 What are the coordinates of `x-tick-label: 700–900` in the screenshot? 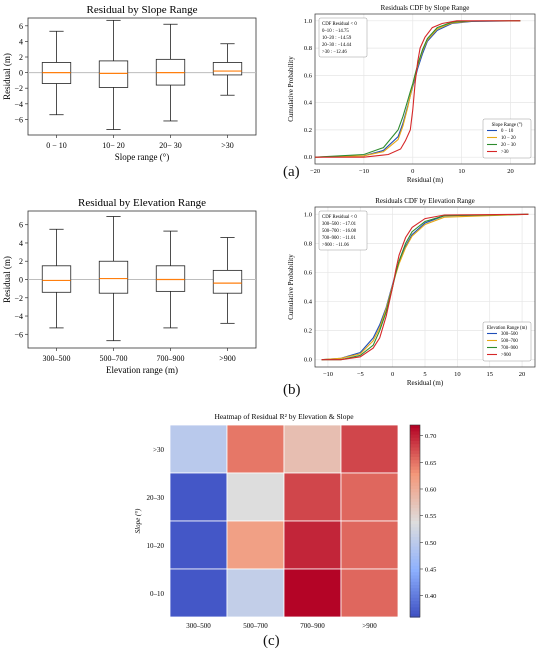 It's located at (312, 626).